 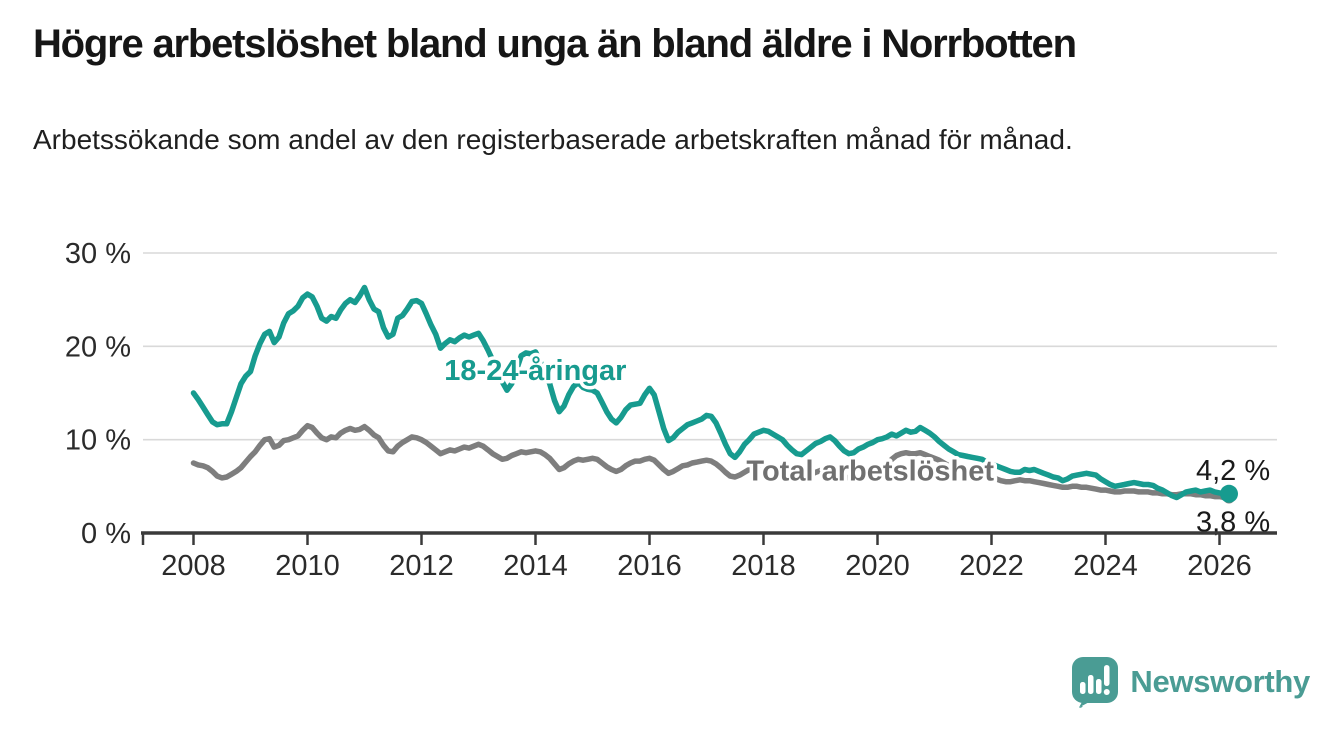 I want to click on y-tick-label-10: 10 %, so click(x=98, y=441).